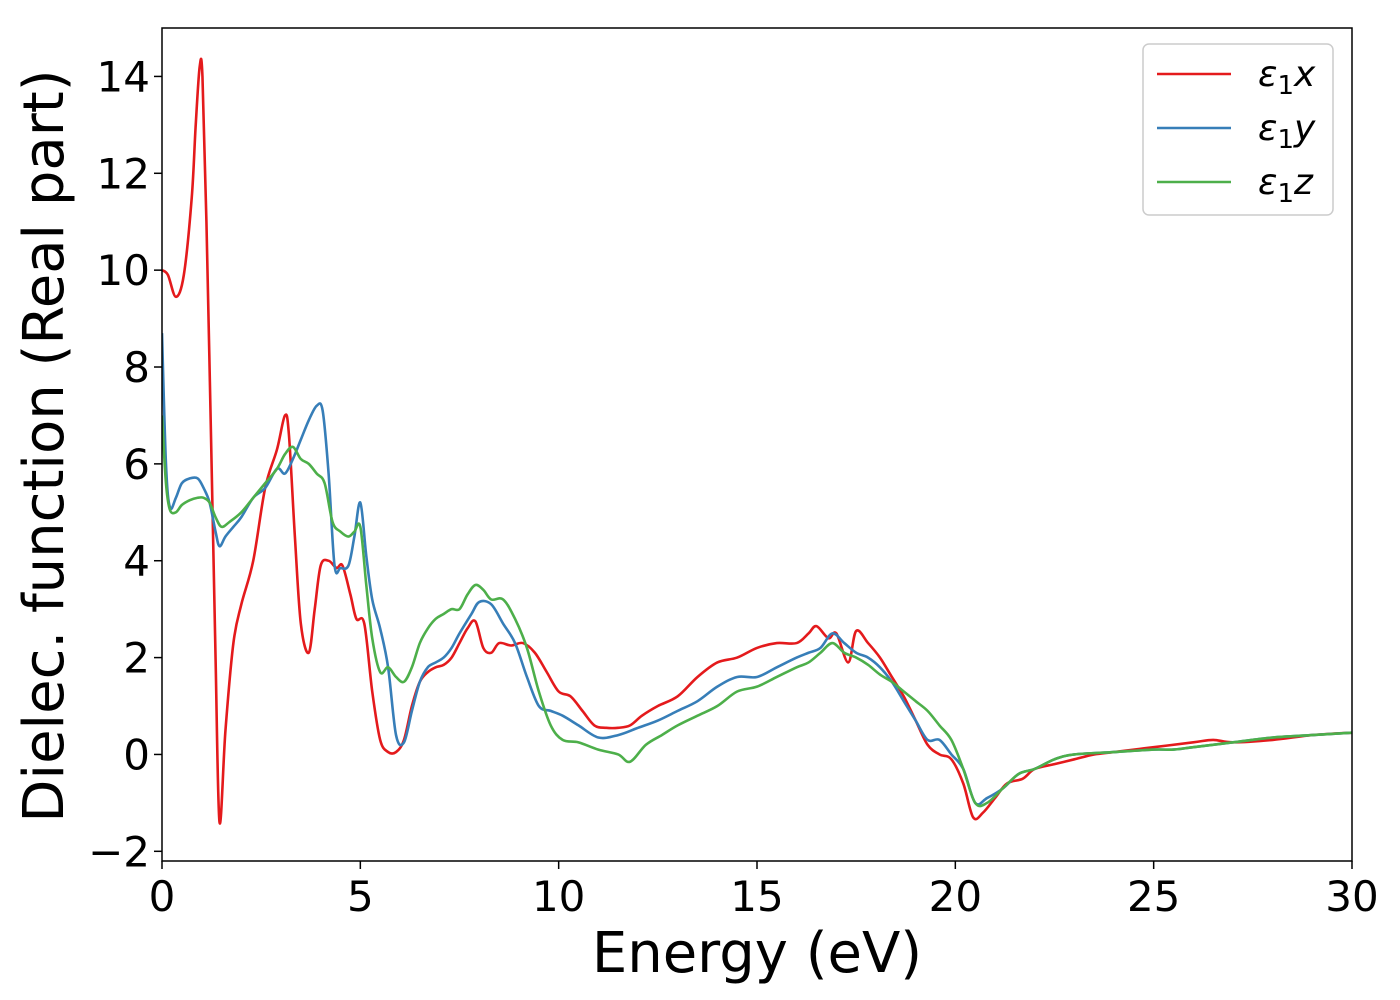 This screenshot has width=1400, height=1000. I want to click on legend-label-y: ε1y, so click(1287, 131).